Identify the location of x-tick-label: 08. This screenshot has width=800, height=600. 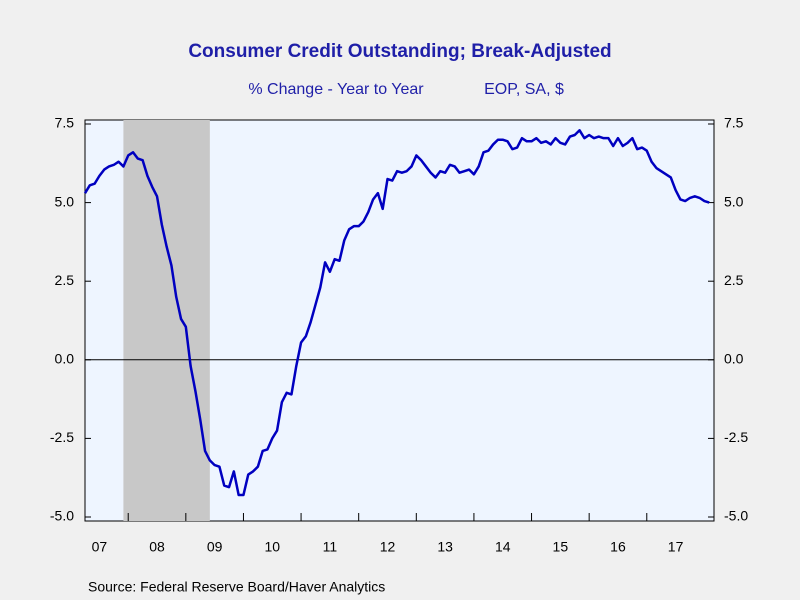
(157, 547).